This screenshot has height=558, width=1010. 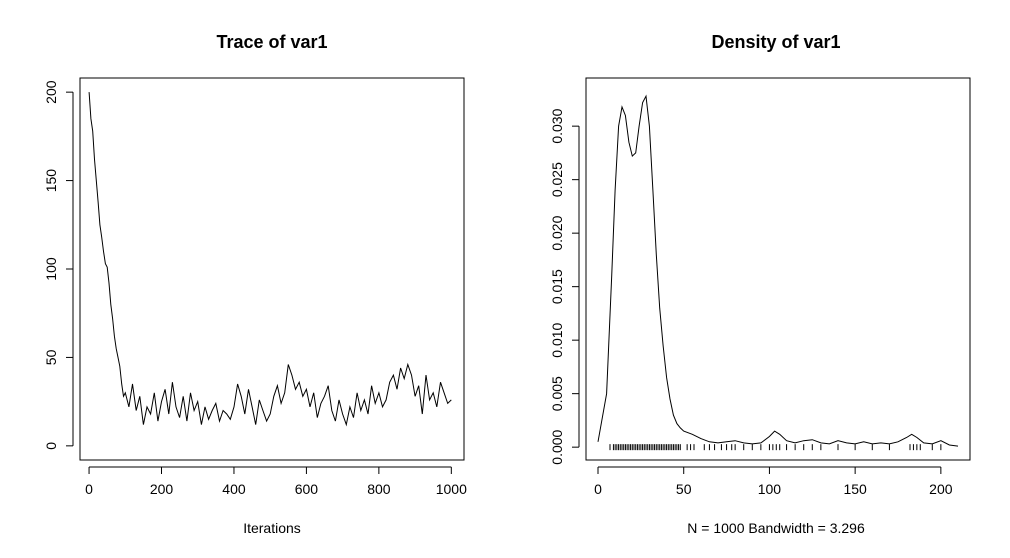 I want to click on density-y-tick-label: 0.000, so click(x=557, y=446).